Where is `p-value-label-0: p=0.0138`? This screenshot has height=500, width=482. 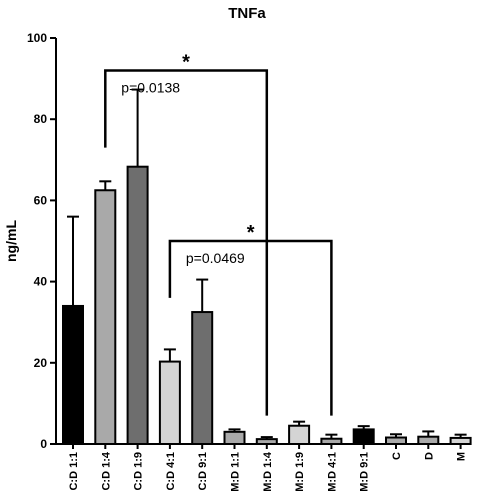
p-value-label-0: p=0.0138 is located at coordinates (150, 87).